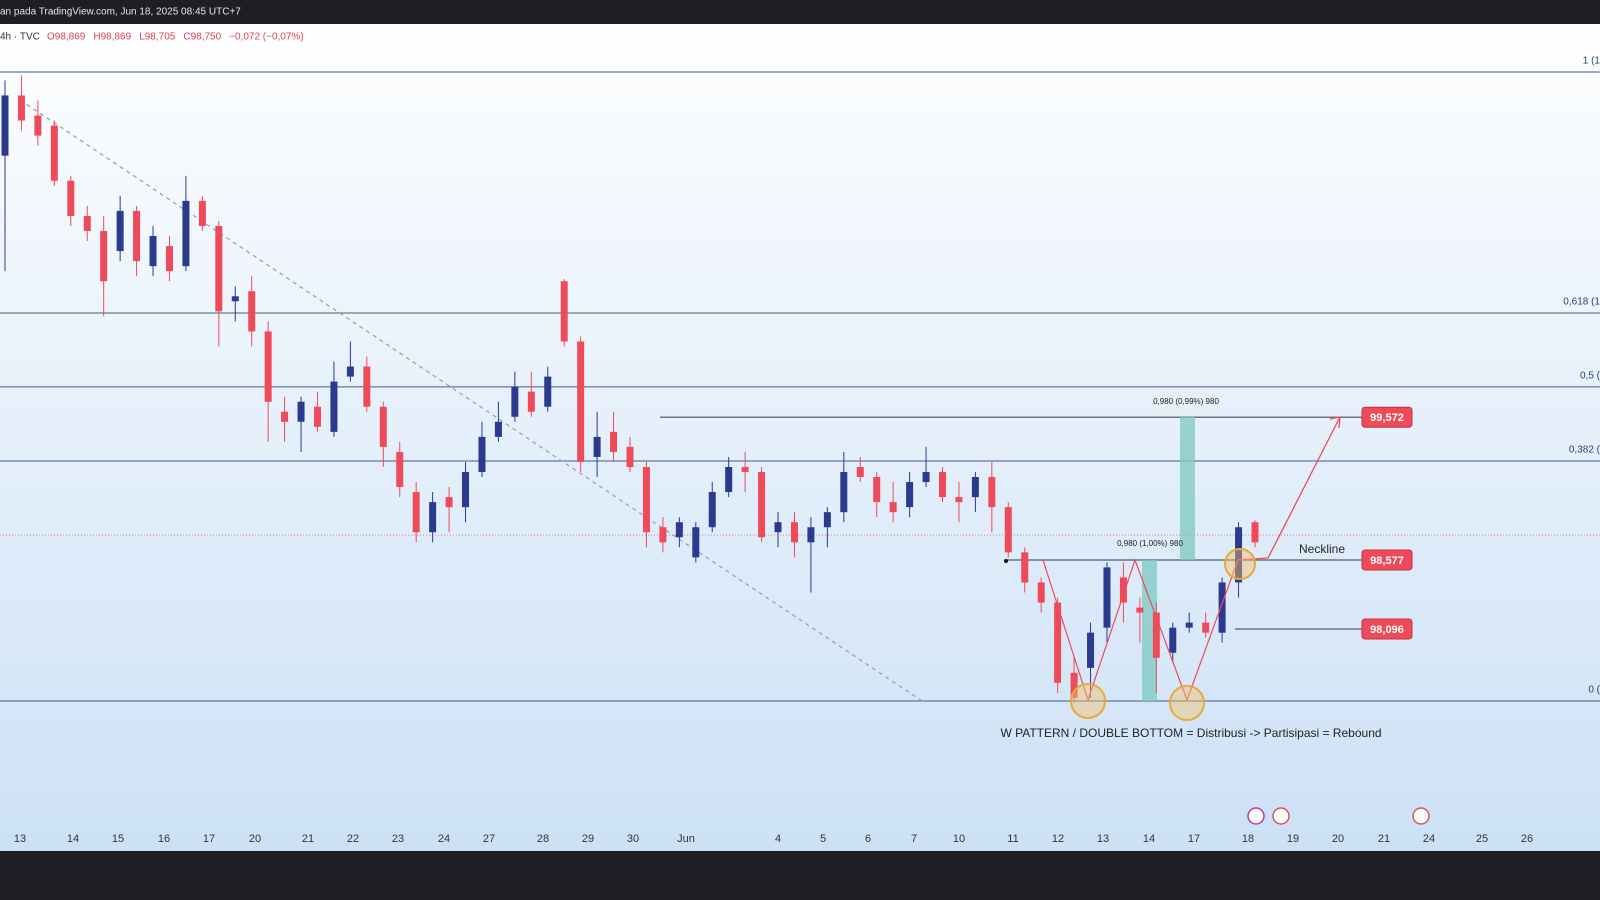 The height and width of the screenshot is (900, 1600). Describe the element at coordinates (959, 839) in the screenshot. I see `x-tick-label: 10` at that location.